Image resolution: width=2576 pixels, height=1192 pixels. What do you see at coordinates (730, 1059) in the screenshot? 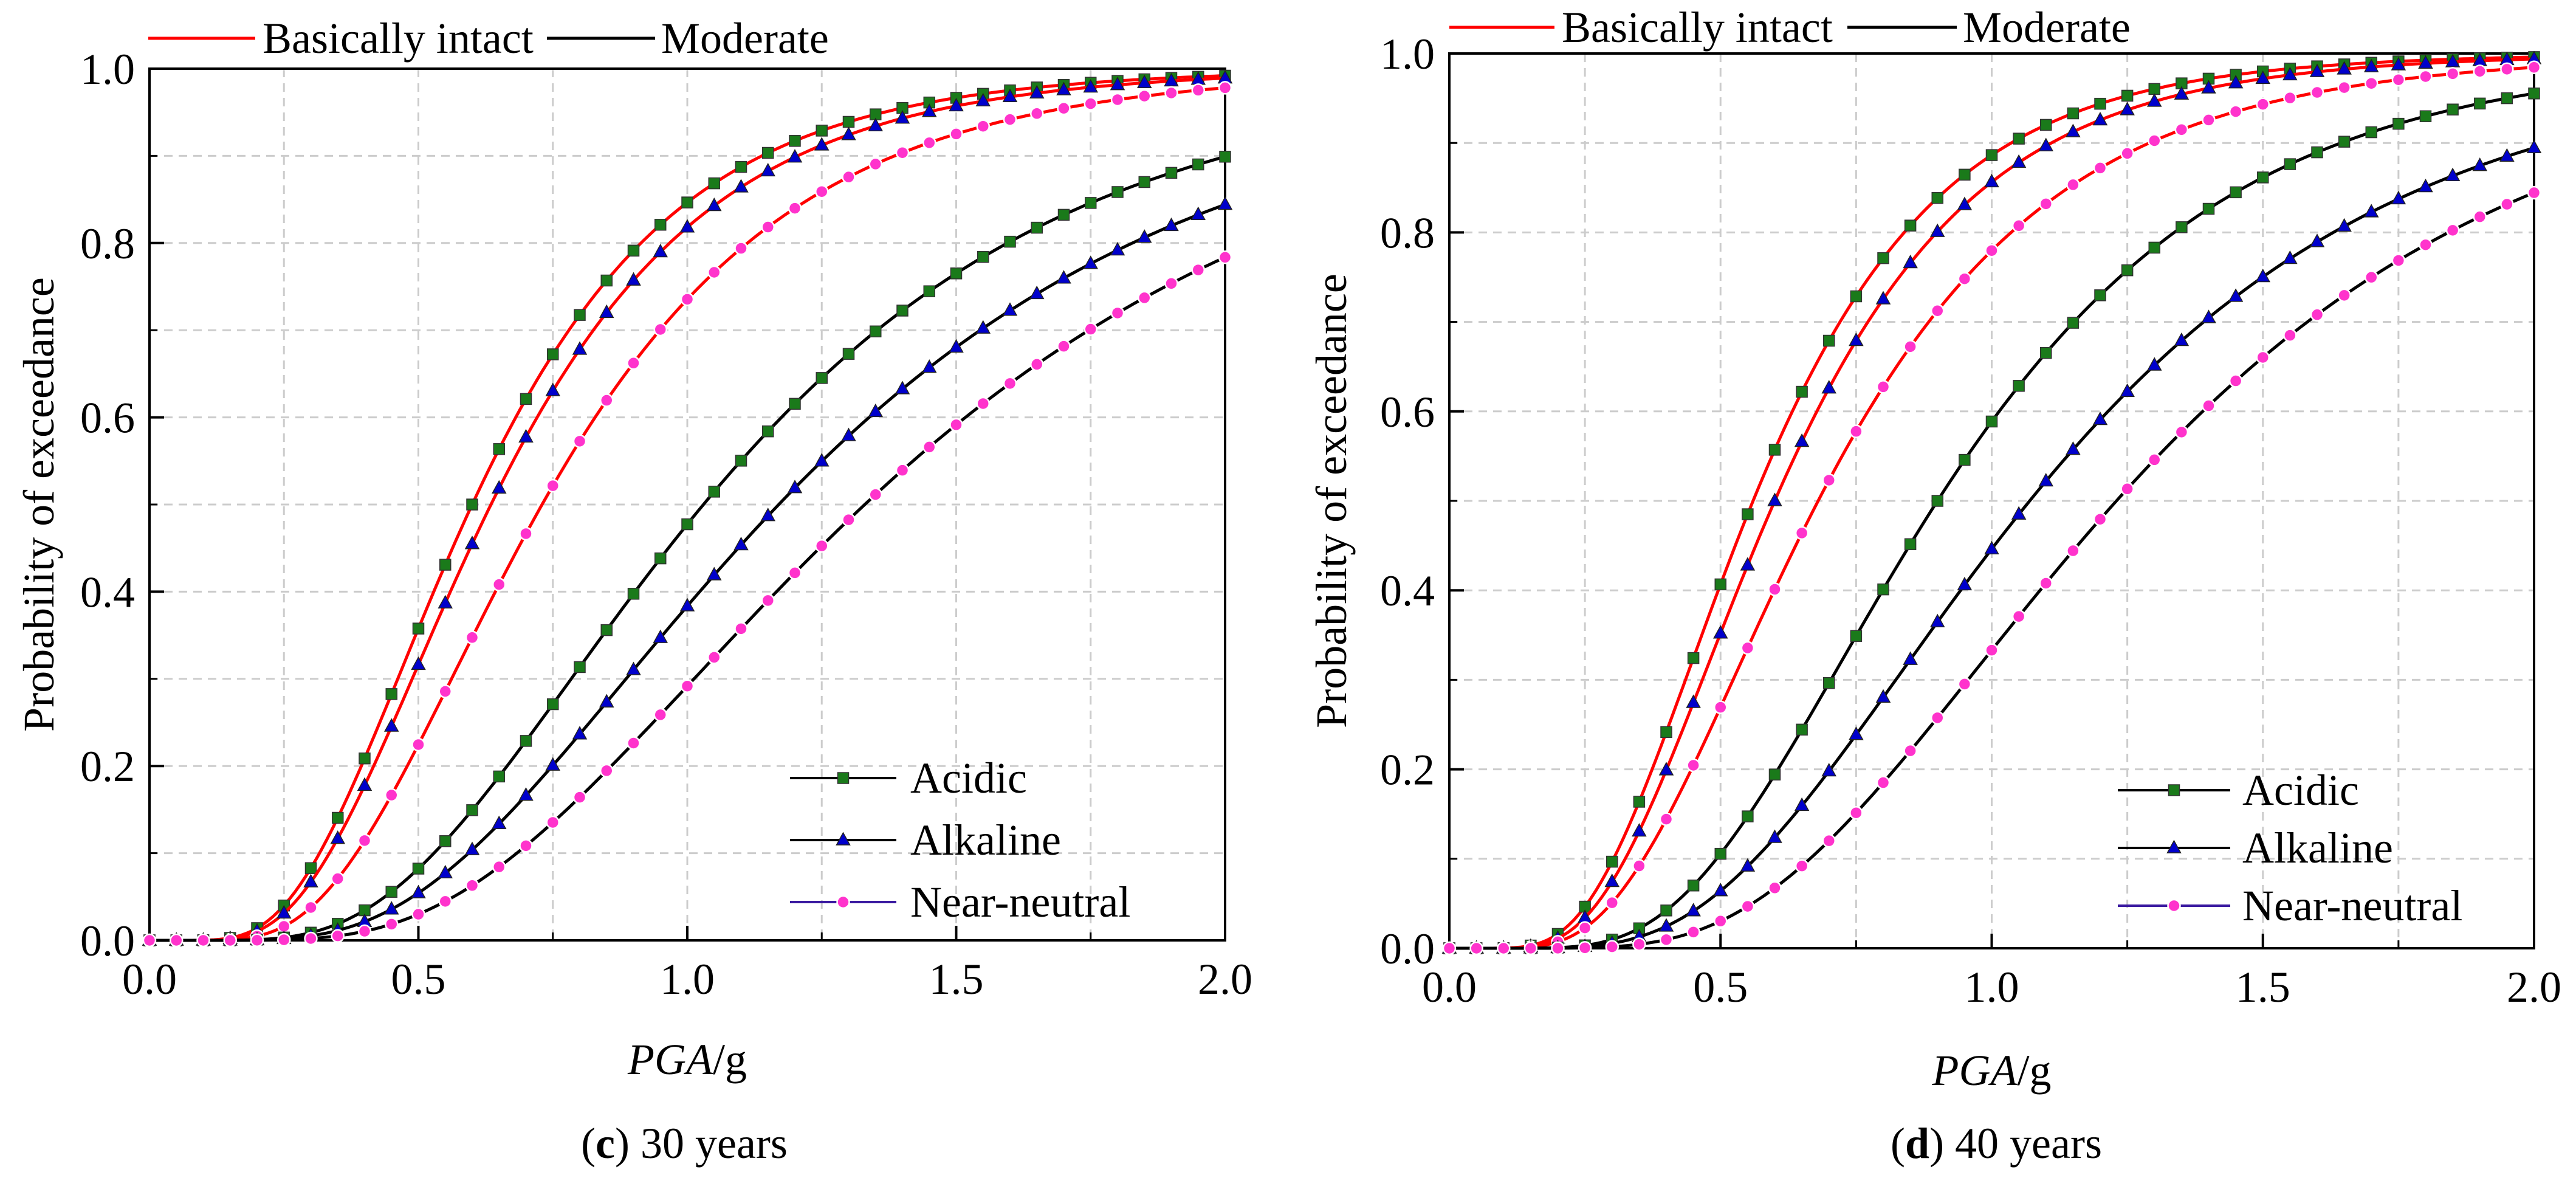
I see `x-axis-label-unit: /g` at bounding box center [730, 1059].